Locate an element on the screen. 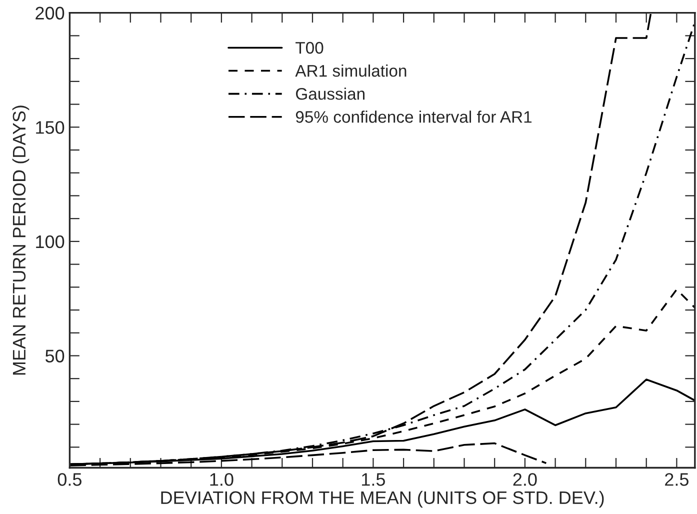 The image size is (697, 514). y-tick-label: 50 is located at coordinates (54, 356).